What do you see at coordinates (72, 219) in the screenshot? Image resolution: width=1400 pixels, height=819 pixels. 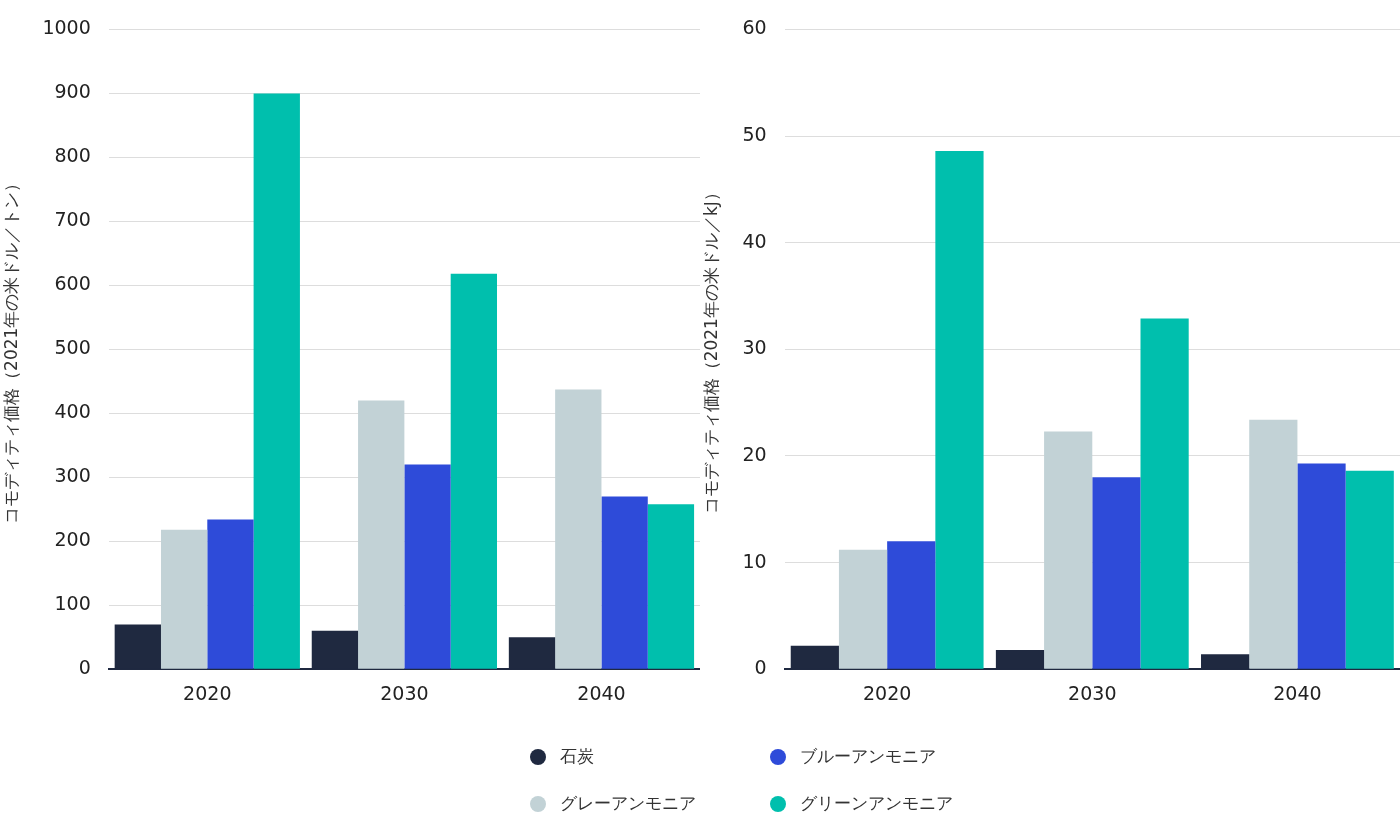 I see `y-tick-label: 700` at bounding box center [72, 219].